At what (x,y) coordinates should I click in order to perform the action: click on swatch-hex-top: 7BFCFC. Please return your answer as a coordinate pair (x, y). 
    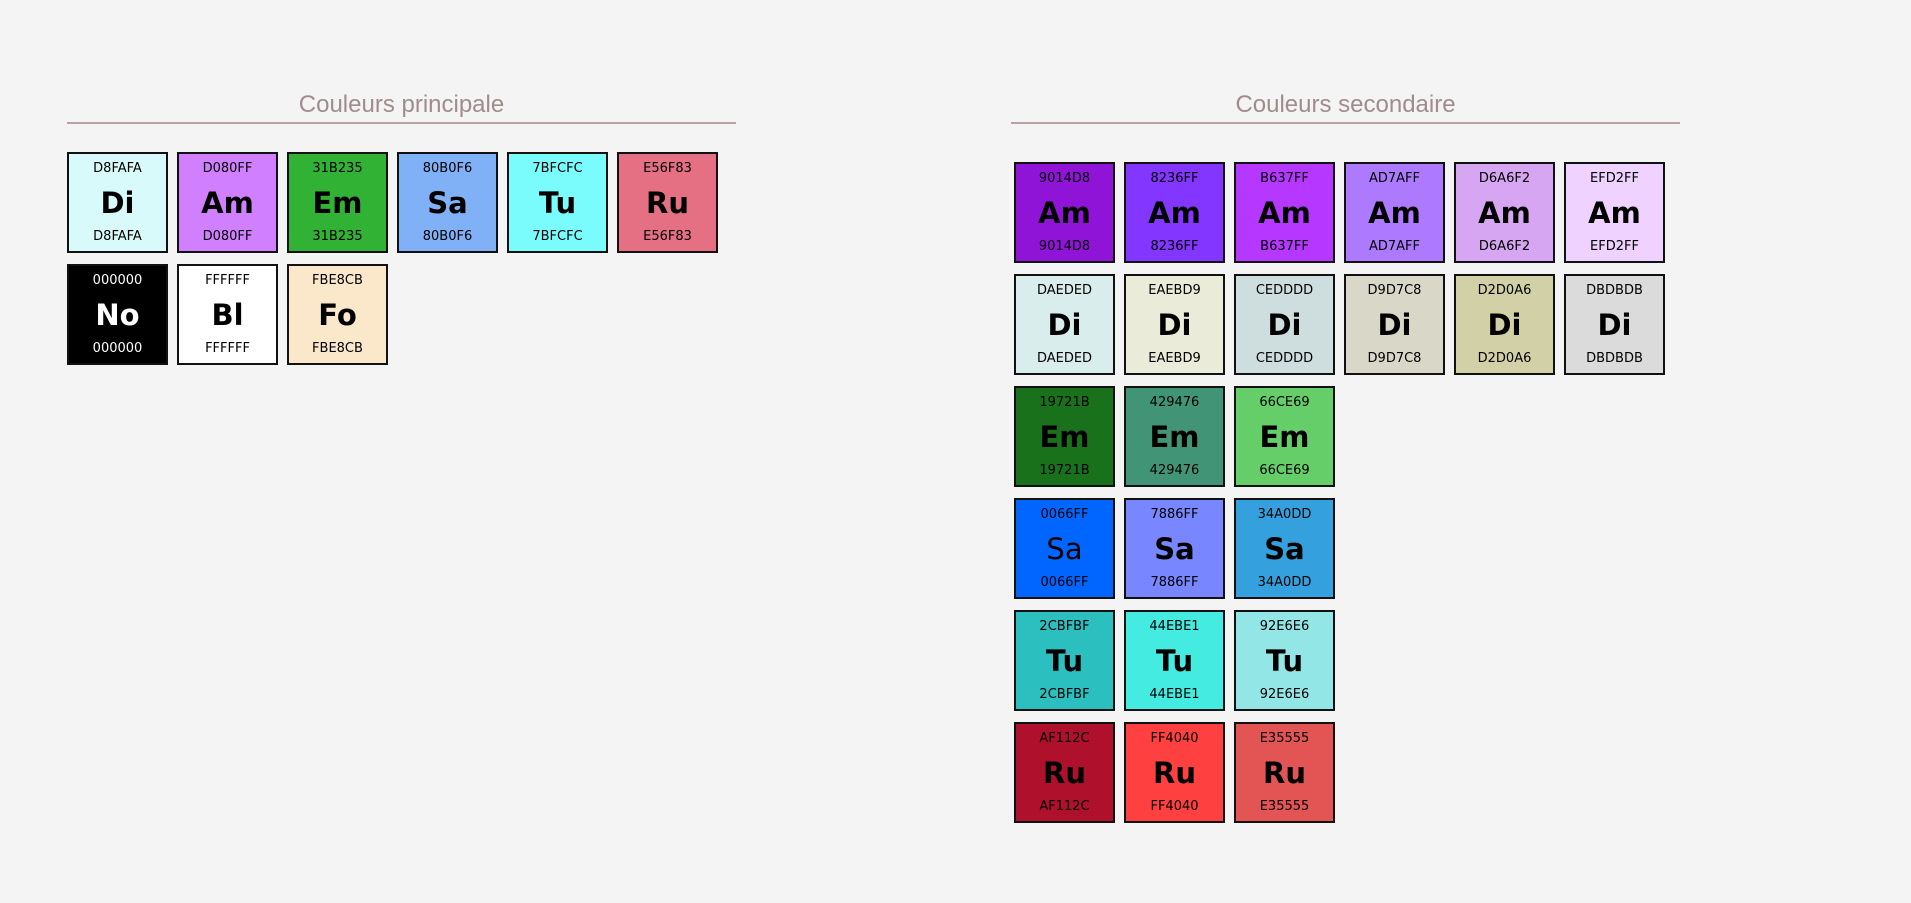
    Looking at the image, I should click on (557, 168).